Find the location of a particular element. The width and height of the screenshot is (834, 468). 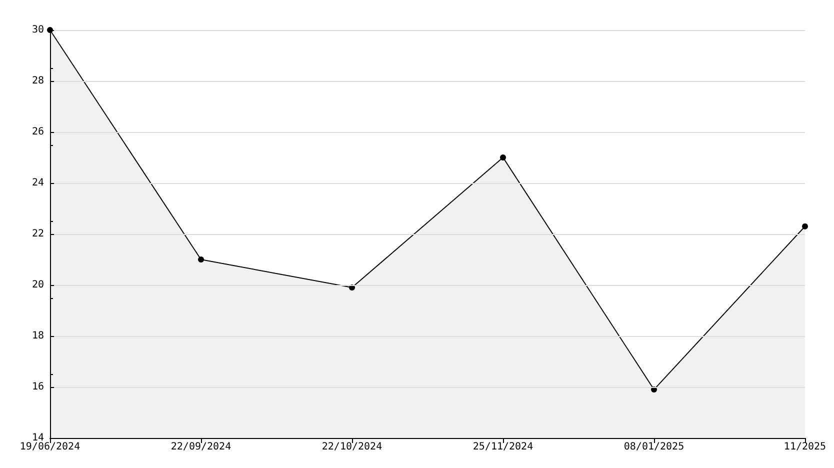

x-tick-label: 19/06/2024 is located at coordinates (50, 447).